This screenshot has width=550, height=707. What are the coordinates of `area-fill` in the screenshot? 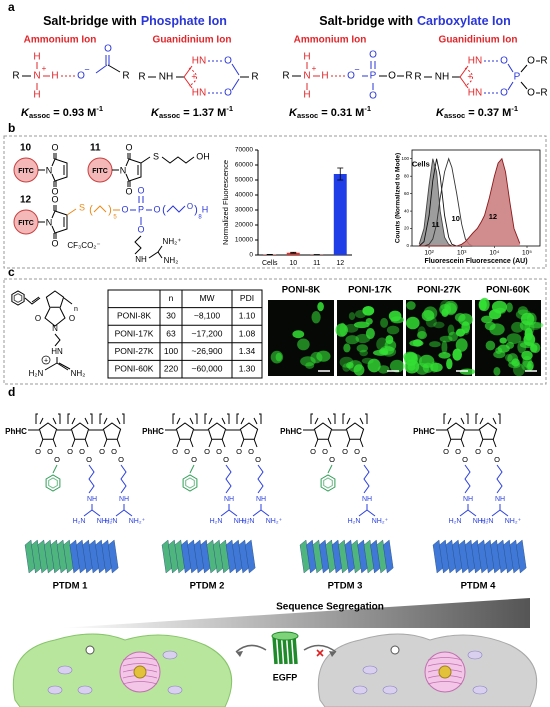 It's located at (469, 202).